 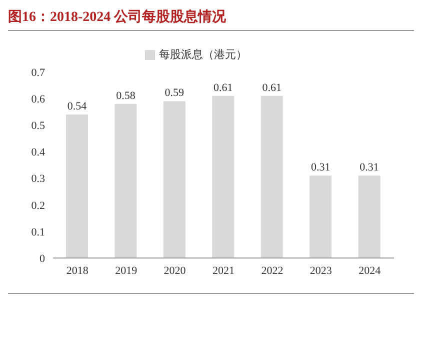 I want to click on y-tick-label: 0.2, so click(x=38, y=206).